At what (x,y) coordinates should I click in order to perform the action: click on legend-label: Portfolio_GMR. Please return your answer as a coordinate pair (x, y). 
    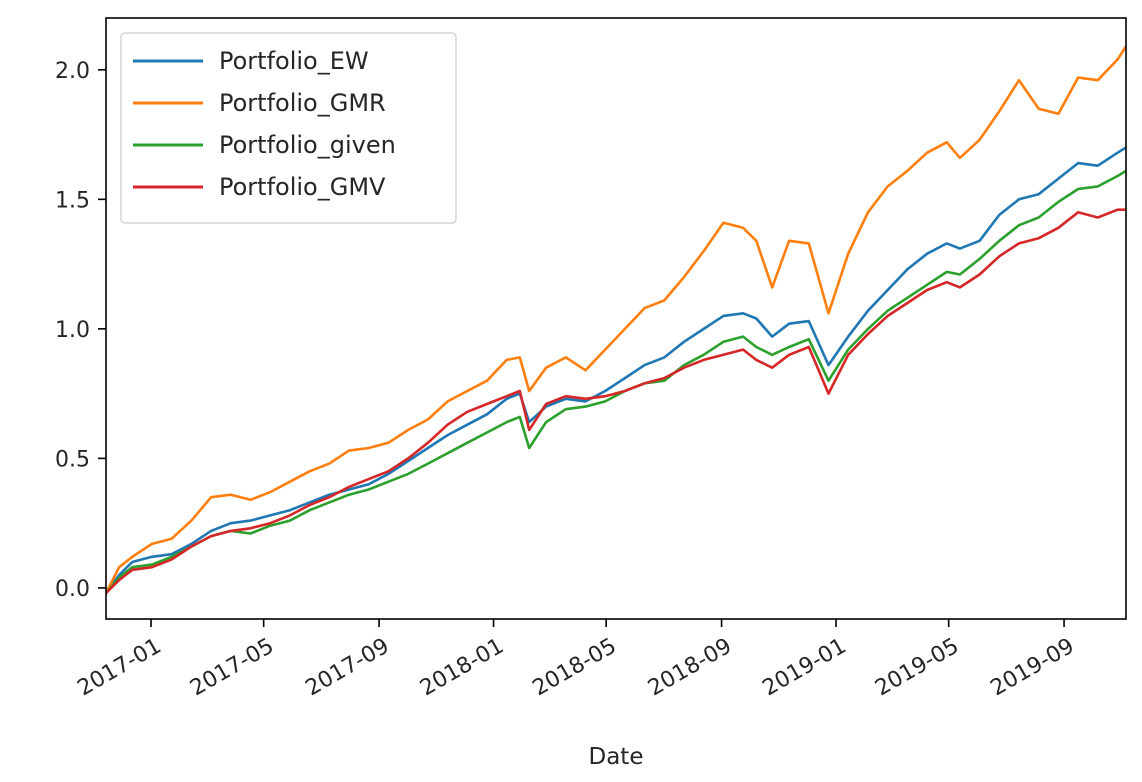
    Looking at the image, I should click on (302, 103).